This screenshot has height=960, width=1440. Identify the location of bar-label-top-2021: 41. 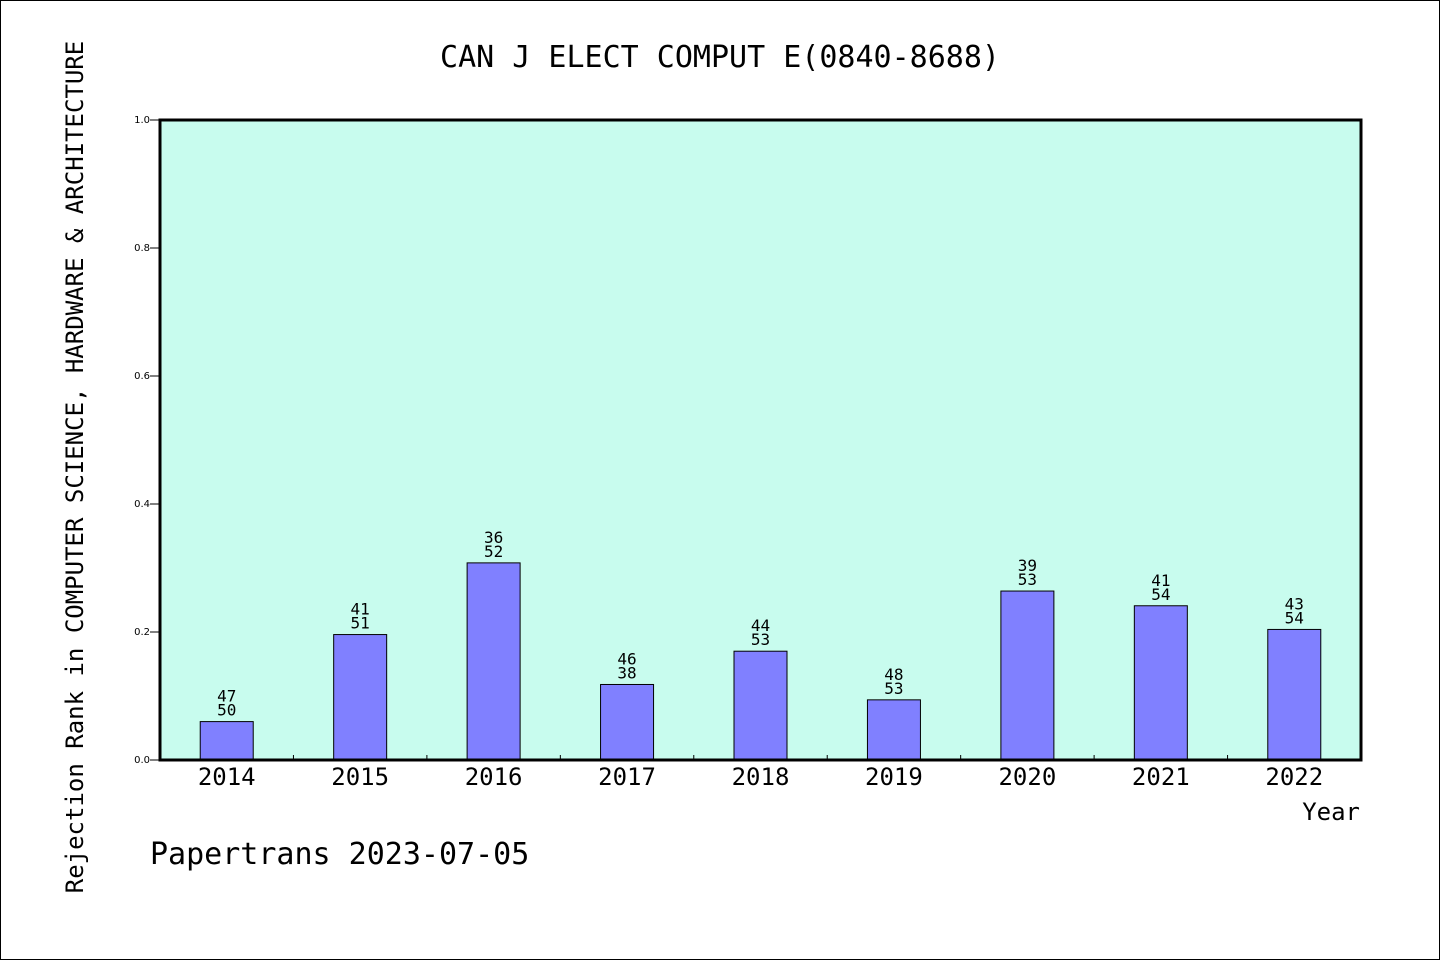
(1160, 580).